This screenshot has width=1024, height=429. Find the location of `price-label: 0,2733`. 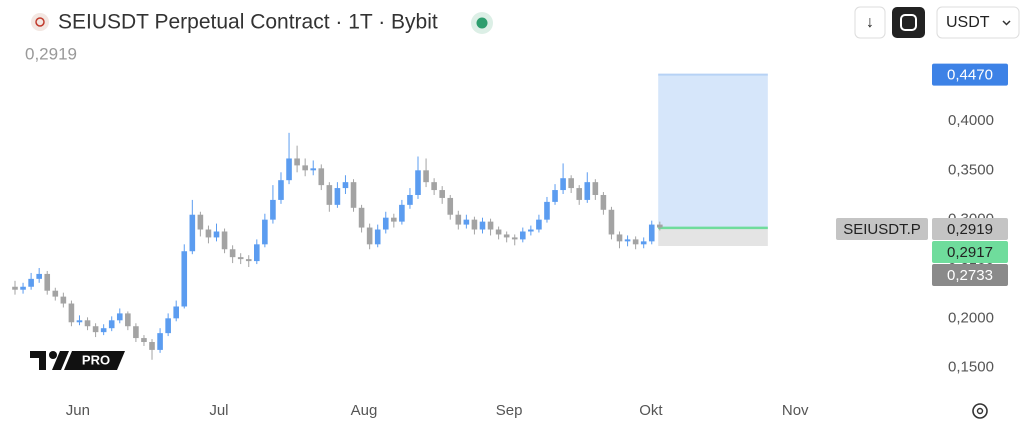

price-label: 0,2733 is located at coordinates (970, 275).